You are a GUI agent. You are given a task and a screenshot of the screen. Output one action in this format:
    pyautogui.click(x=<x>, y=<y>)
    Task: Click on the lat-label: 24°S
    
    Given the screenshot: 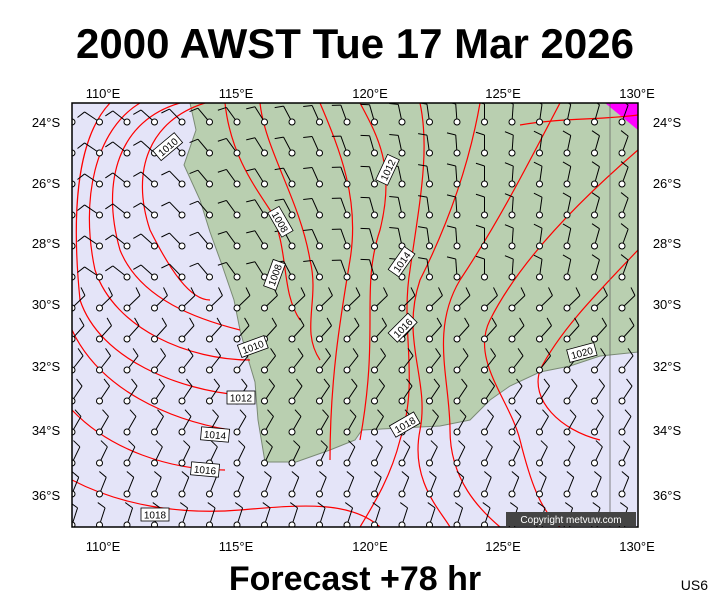 What is the action you would take?
    pyautogui.click(x=667, y=122)
    